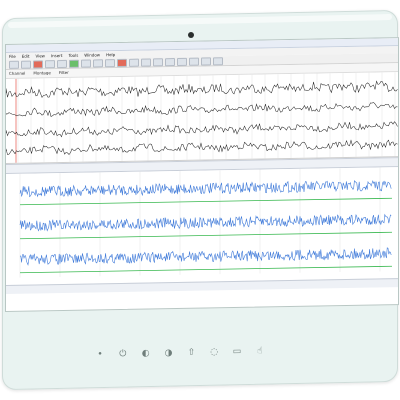 The height and width of the screenshot is (400, 400). Describe the element at coordinates (92, 55) in the screenshot. I see `menu-window: Window` at that location.